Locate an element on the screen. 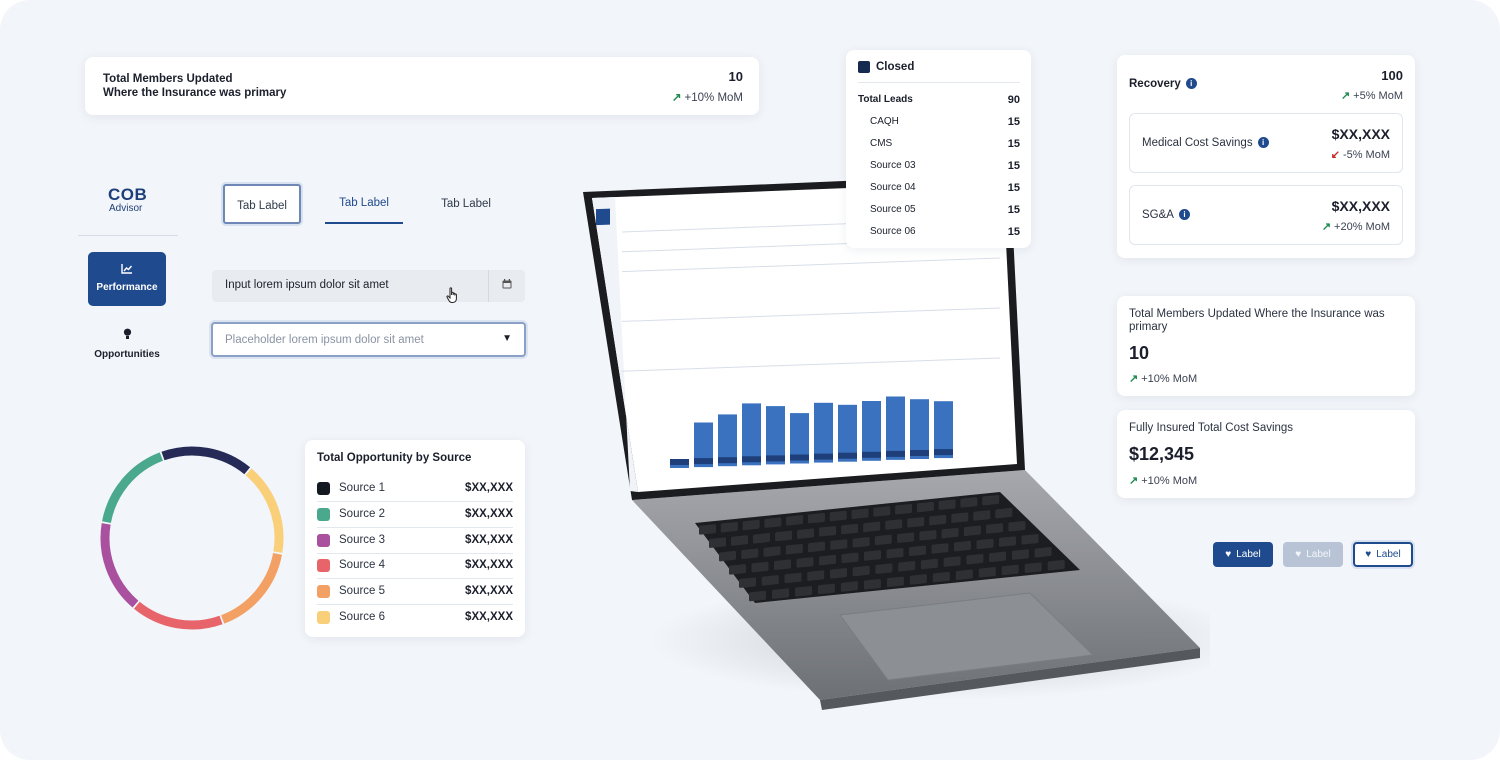 Image resolution: width=1500 pixels, height=760 pixels. sub-card-label: SG&A i is located at coordinates (1166, 215).